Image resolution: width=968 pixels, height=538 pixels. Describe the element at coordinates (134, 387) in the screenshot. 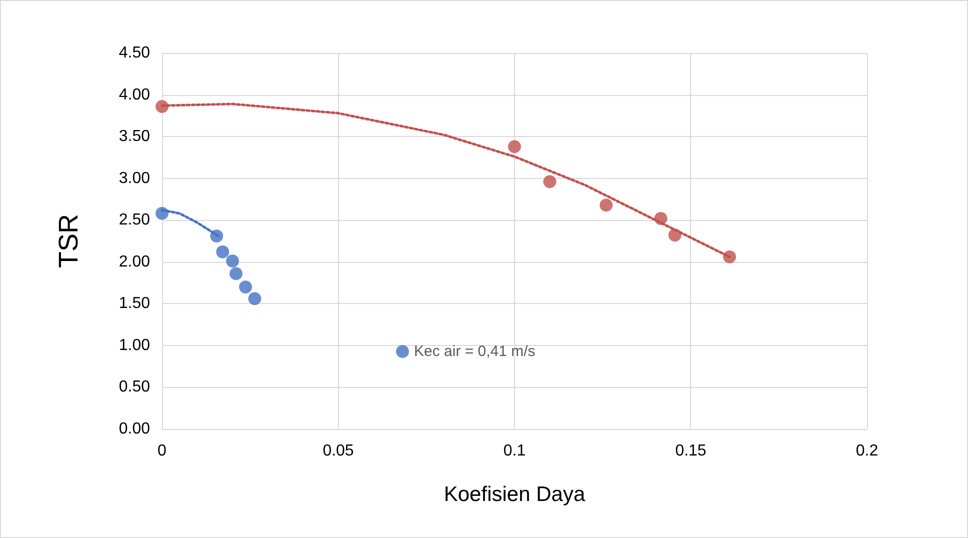

I see `y-tick-label: 0.50` at that location.